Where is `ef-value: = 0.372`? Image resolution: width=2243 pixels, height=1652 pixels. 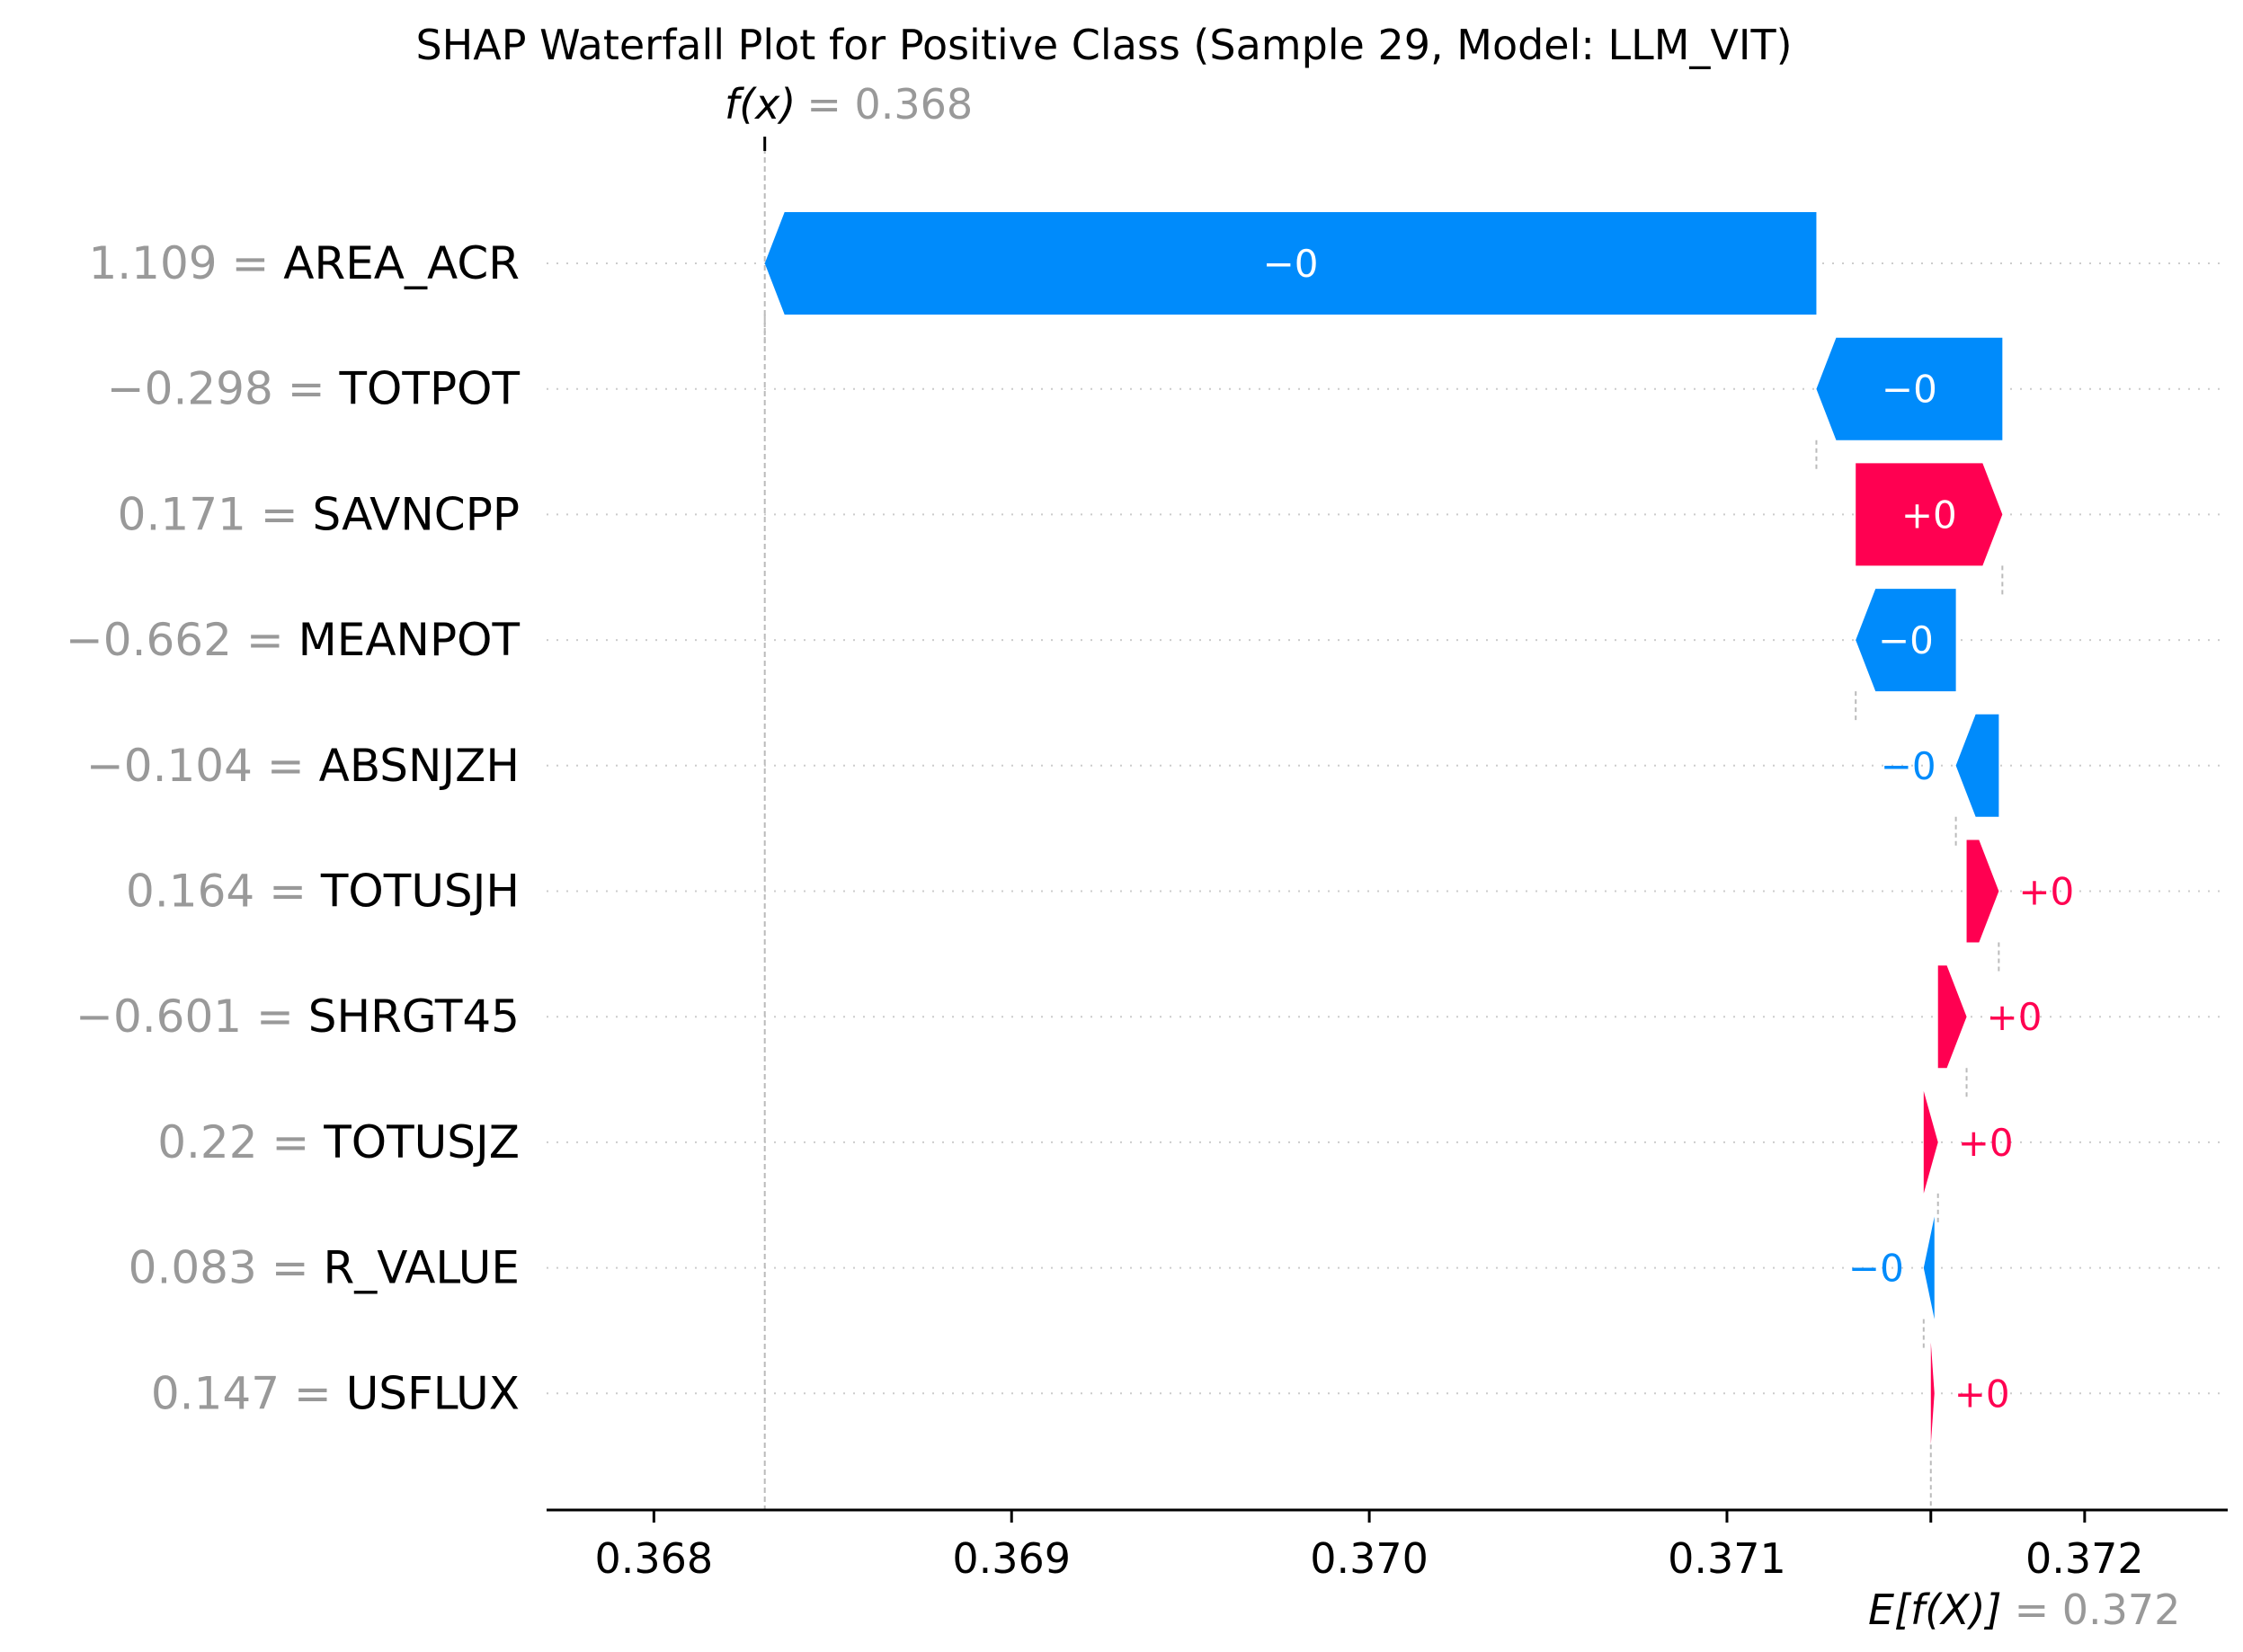
ef-value: = 0.372 is located at coordinates (2098, 1609).